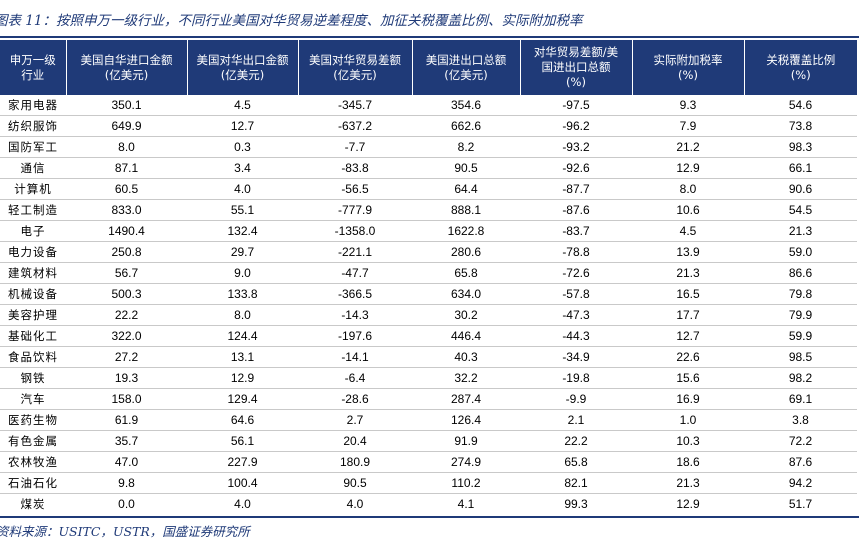  Describe the element at coordinates (466, 294) in the screenshot. I see `value-cell: 634.0` at that location.